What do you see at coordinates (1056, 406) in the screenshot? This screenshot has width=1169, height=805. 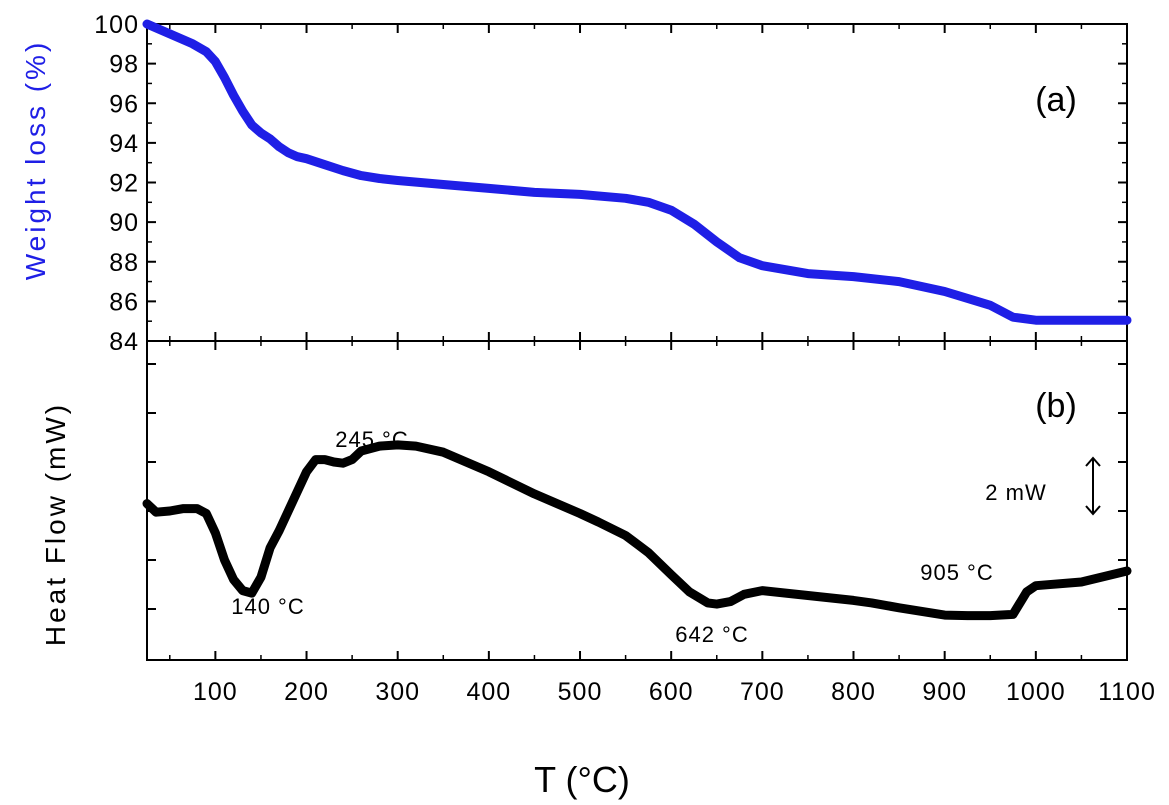 I see `panel-b-label: (b)` at bounding box center [1056, 406].